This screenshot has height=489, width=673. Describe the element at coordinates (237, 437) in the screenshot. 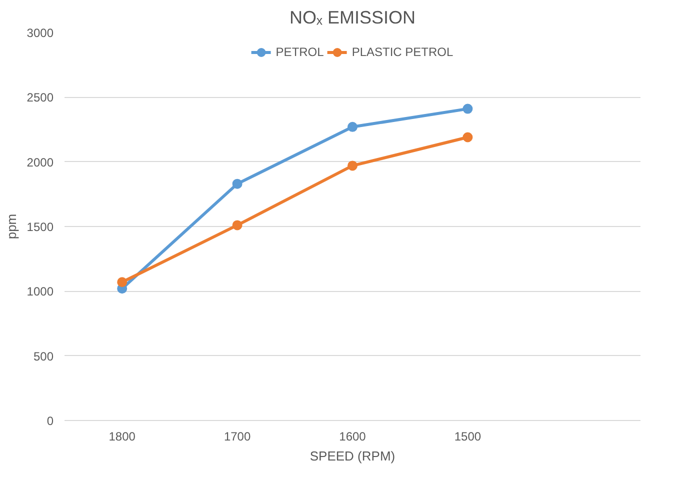

I see `x-tick-label: 1700` at that location.